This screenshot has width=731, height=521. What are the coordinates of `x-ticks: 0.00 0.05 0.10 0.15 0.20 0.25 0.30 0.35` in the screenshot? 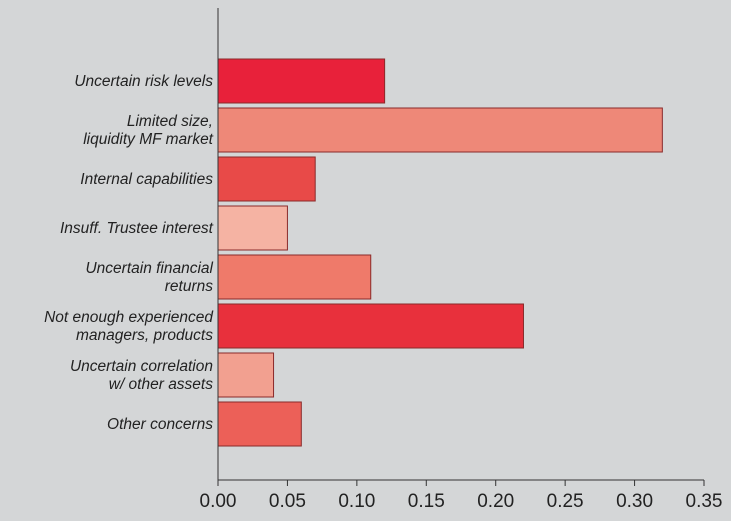 It's located at (461, 496).